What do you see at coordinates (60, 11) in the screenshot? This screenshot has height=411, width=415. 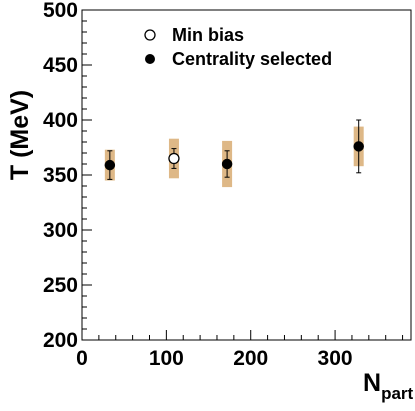 I see `y-tick-label: 500` at bounding box center [60, 11].